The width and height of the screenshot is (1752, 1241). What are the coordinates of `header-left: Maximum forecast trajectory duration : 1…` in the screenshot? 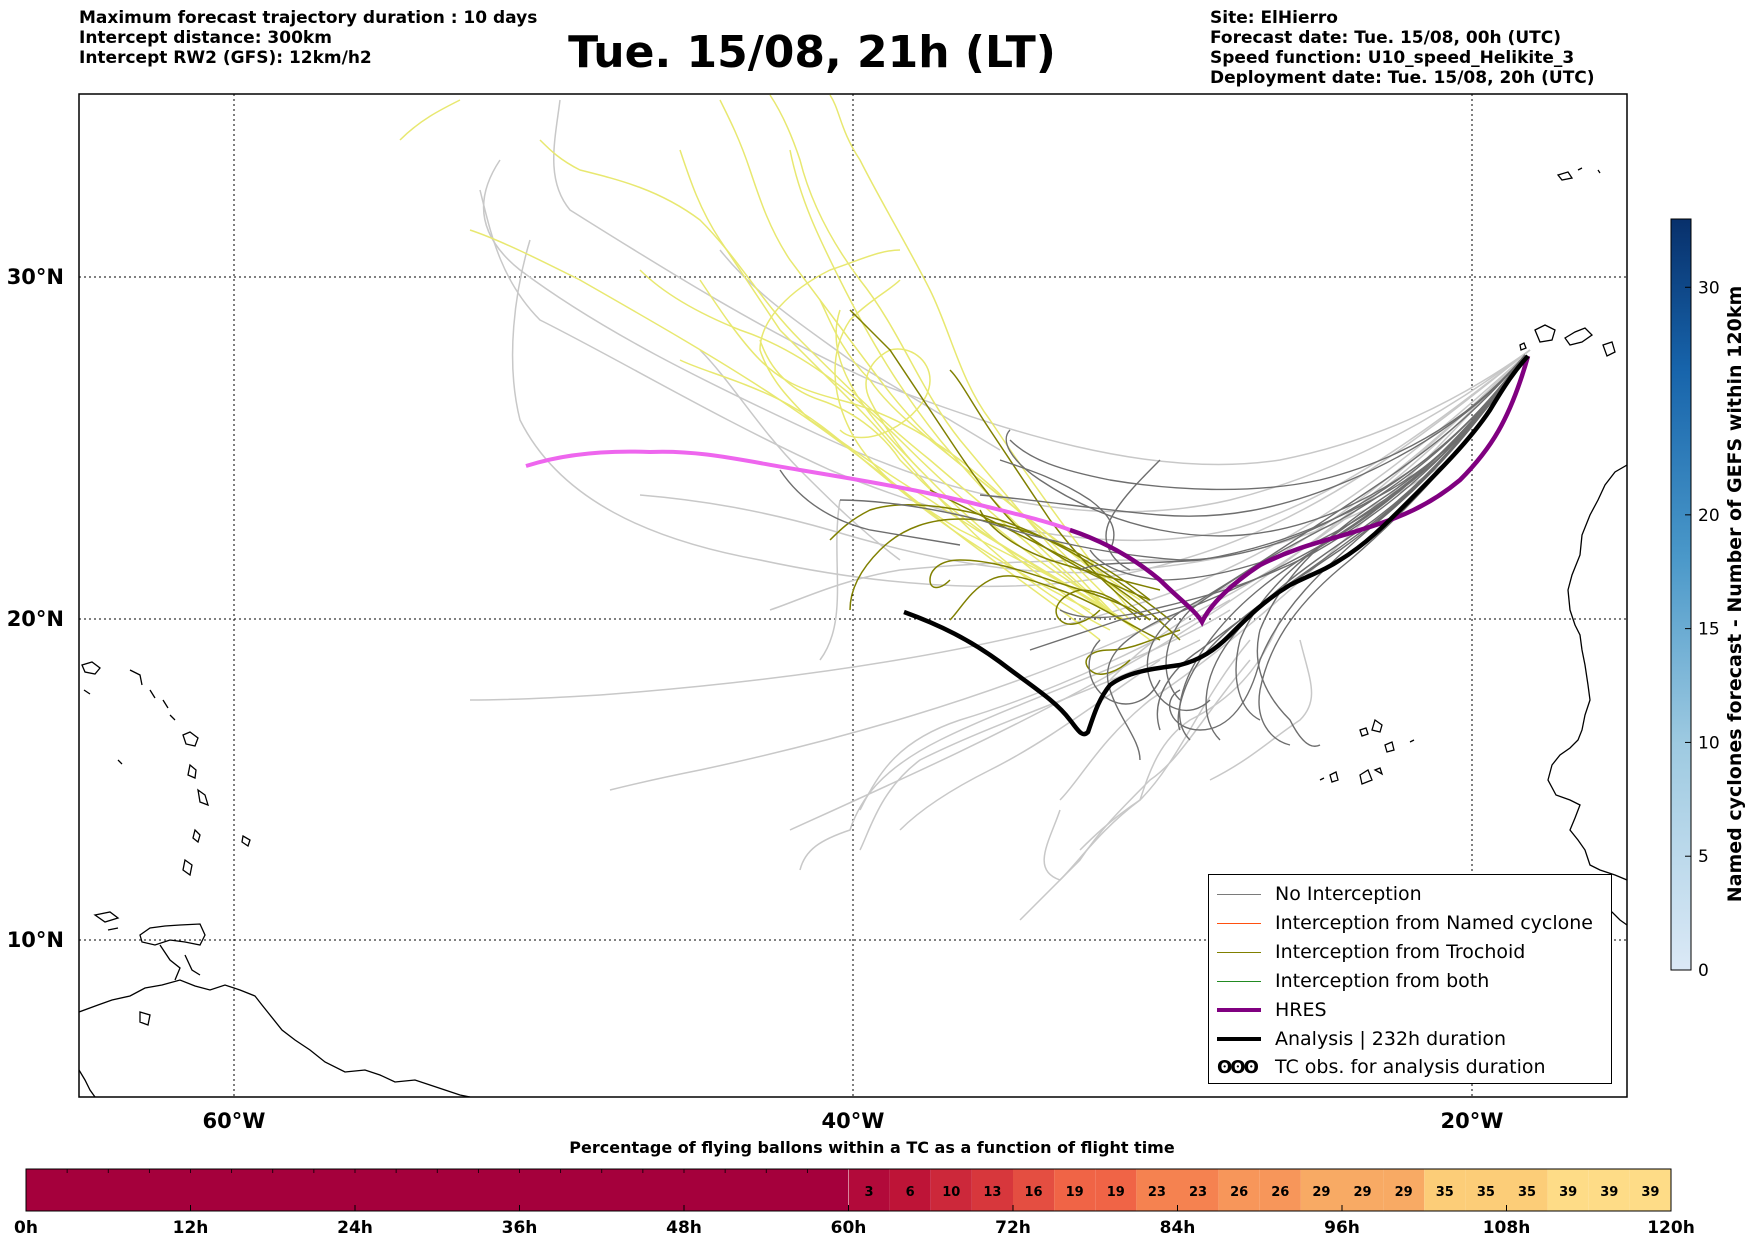 It's located at (308, 38).